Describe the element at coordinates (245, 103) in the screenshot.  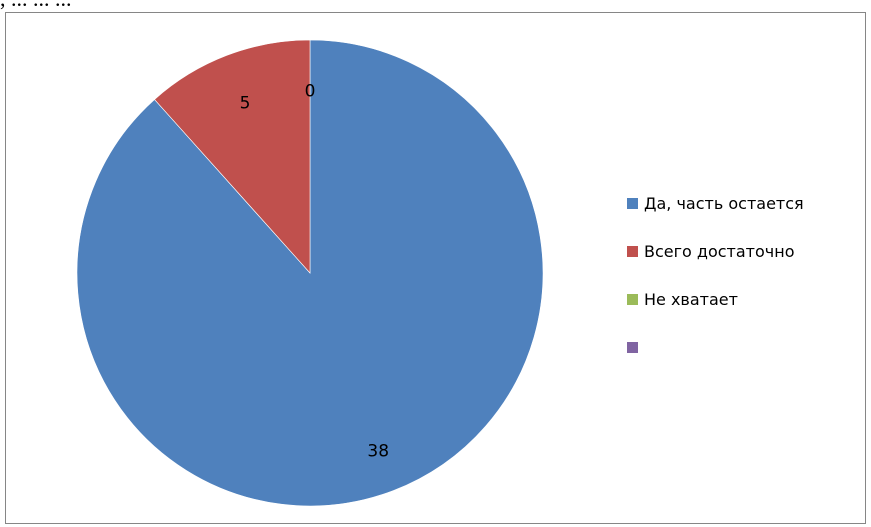
I see `data-label: 5` at that location.